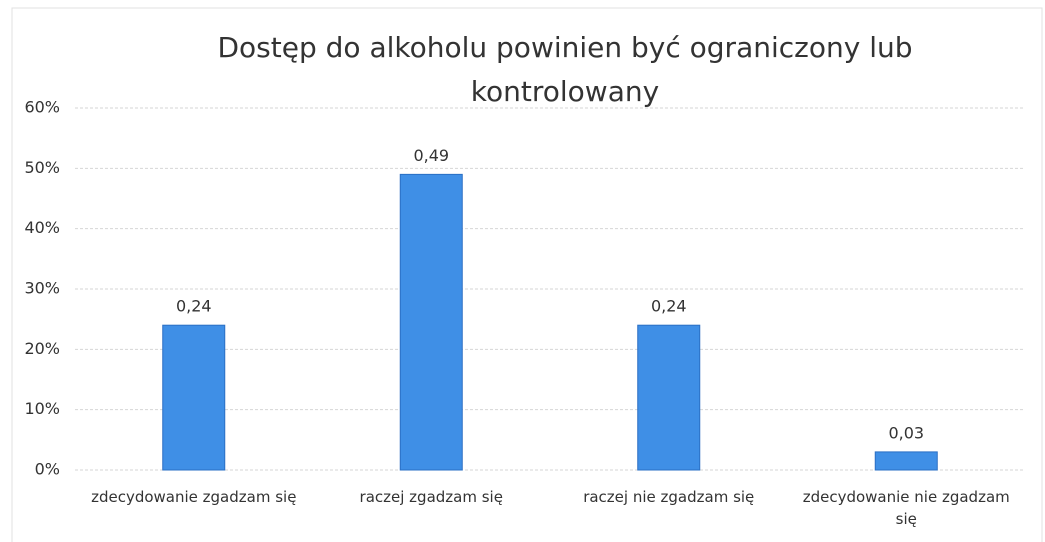 The image size is (1045, 542). What do you see at coordinates (42, 348) in the screenshot?
I see `y-tick-label: 20%` at bounding box center [42, 348].